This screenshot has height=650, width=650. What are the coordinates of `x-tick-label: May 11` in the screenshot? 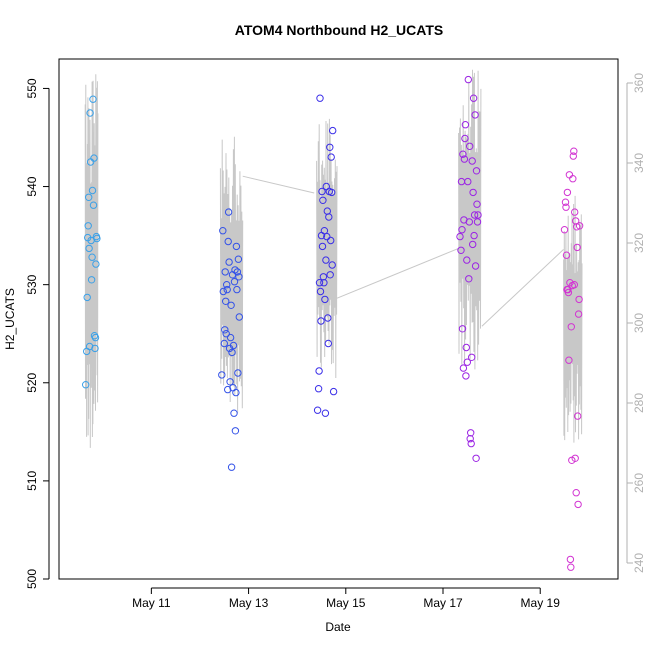 It's located at (151, 603).